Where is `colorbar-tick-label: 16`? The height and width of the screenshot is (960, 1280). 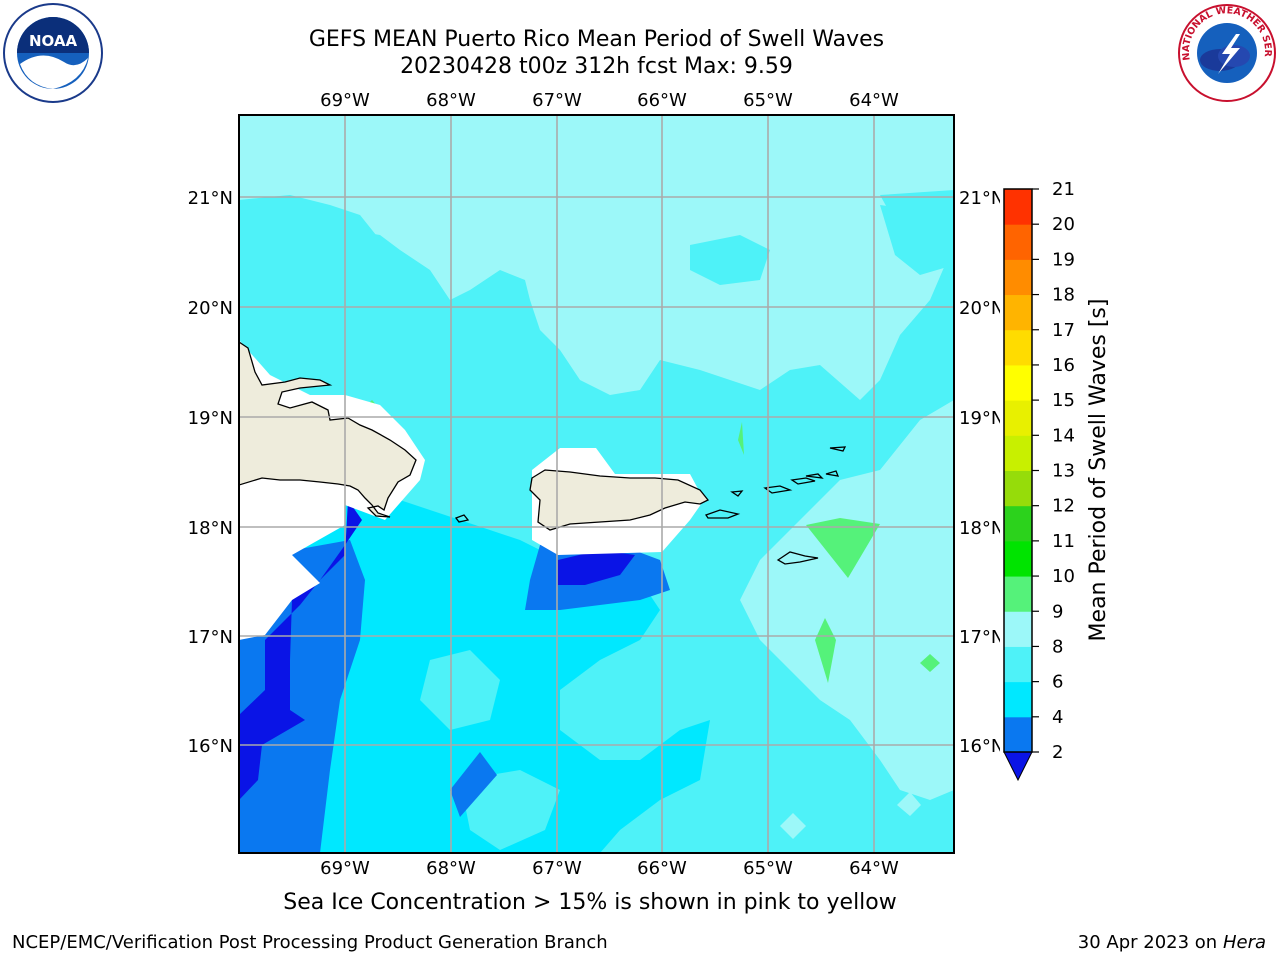
colorbar-tick-label: 16 is located at coordinates (1063, 365).